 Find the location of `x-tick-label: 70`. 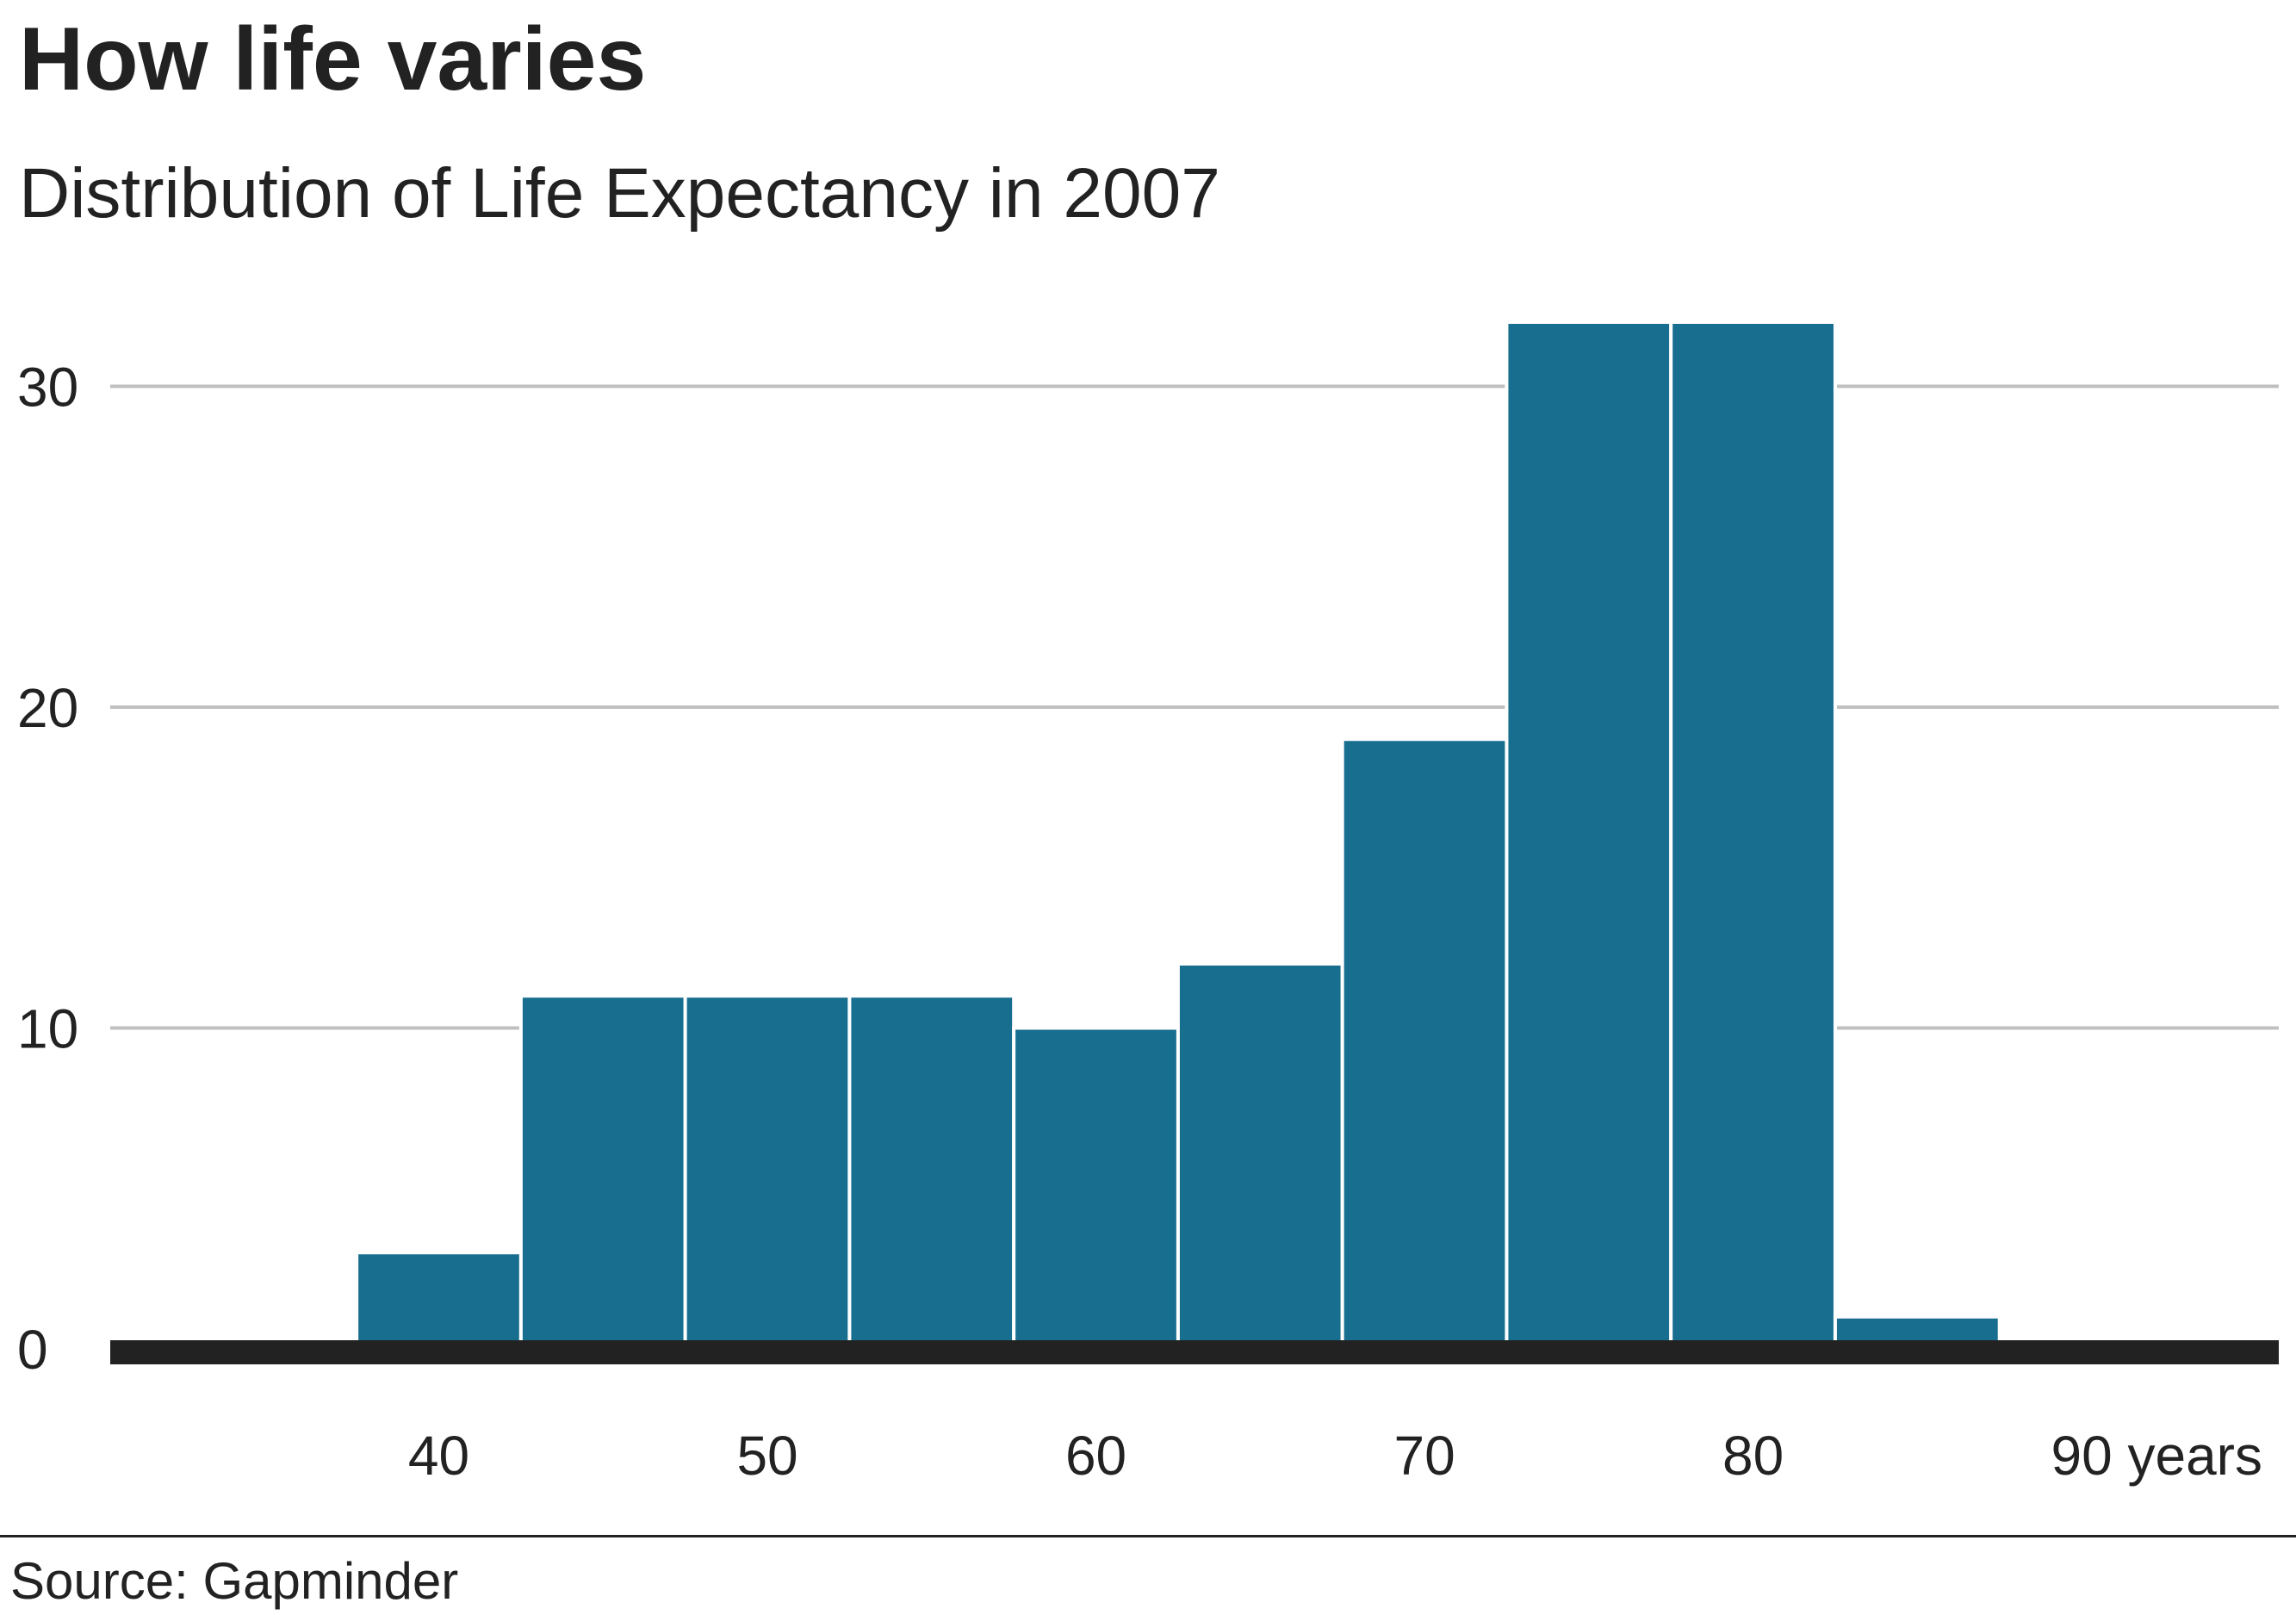

x-tick-label: 70 is located at coordinates (1424, 1456).